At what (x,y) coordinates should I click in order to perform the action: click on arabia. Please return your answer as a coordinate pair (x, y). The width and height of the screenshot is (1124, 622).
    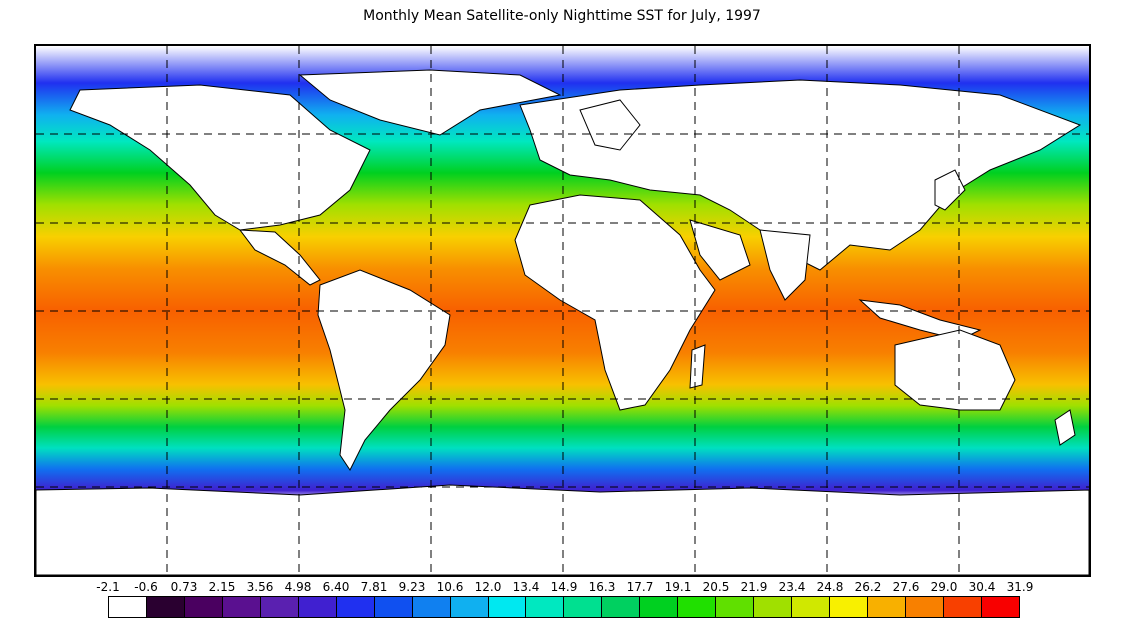
    Looking at the image, I should click on (720, 250).